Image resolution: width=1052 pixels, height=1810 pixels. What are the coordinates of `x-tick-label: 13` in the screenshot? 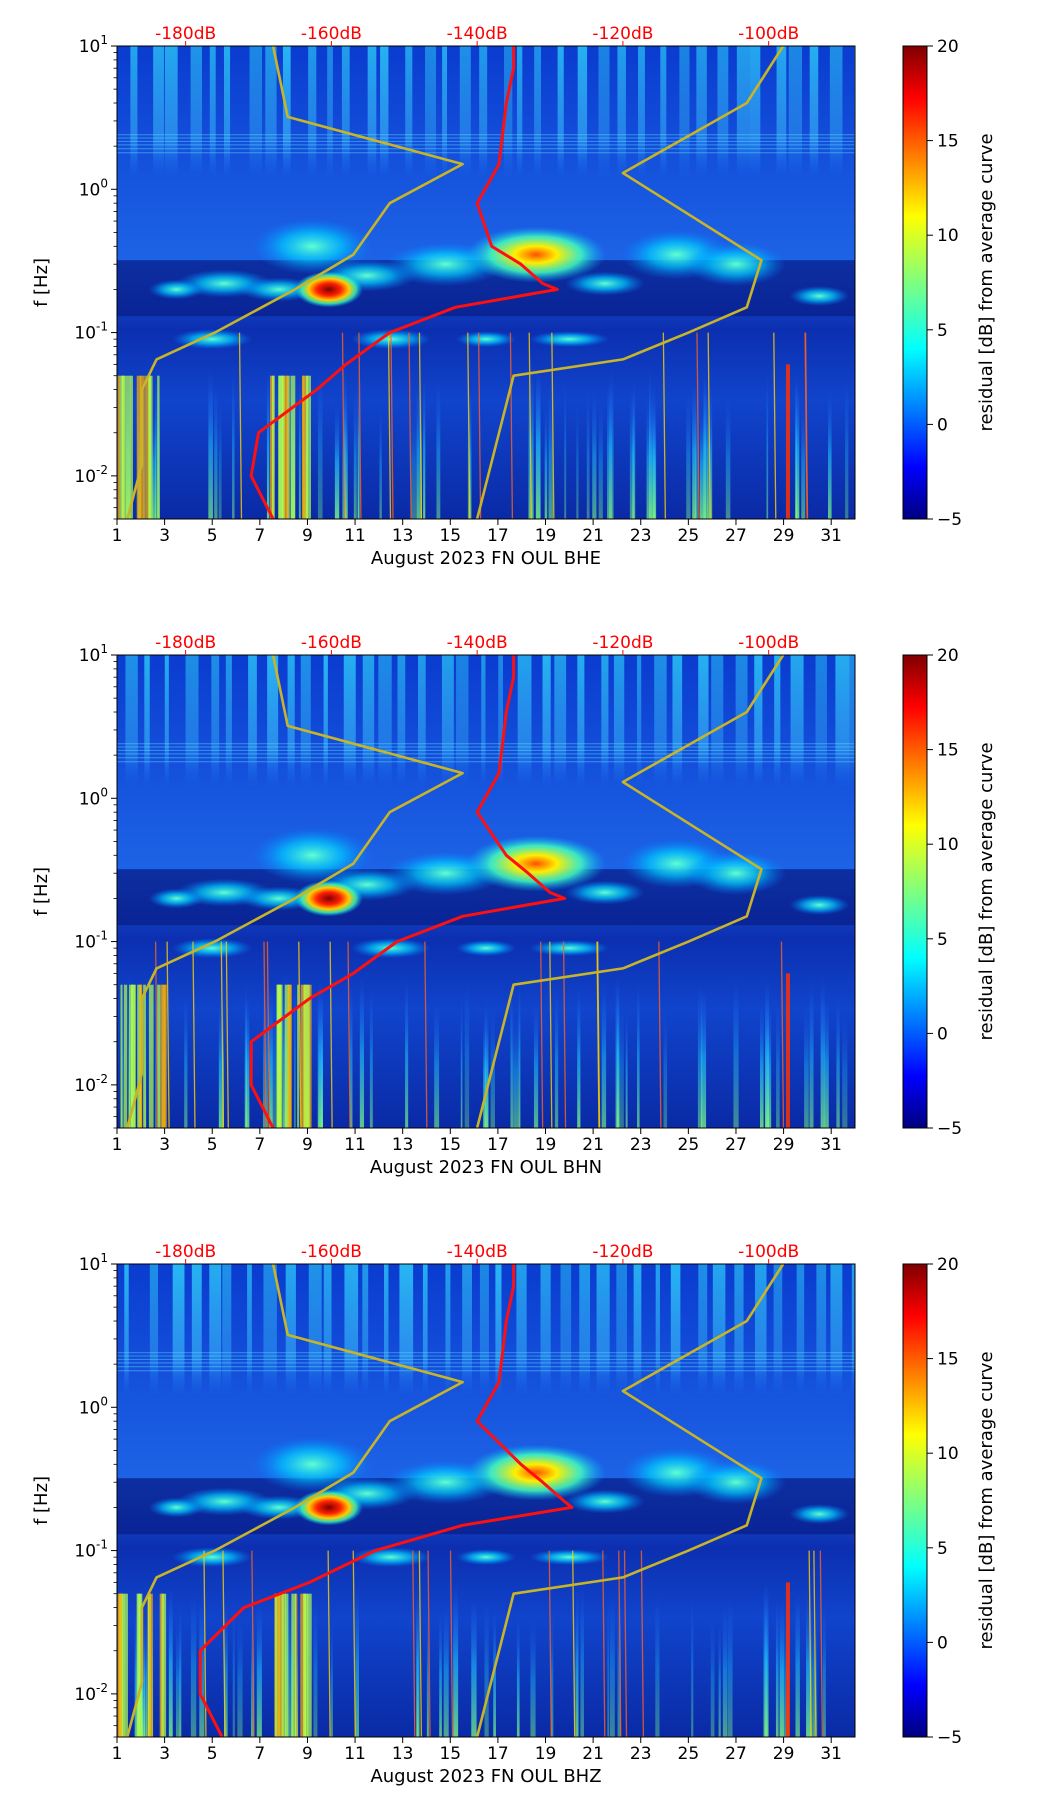 It's located at (403, 536).